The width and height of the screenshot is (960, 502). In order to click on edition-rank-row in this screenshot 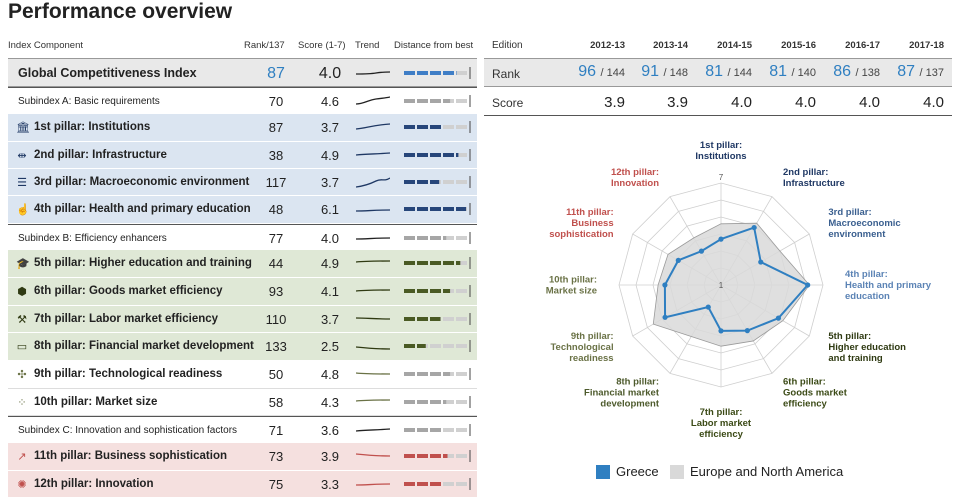, I will do `click(718, 72)`.